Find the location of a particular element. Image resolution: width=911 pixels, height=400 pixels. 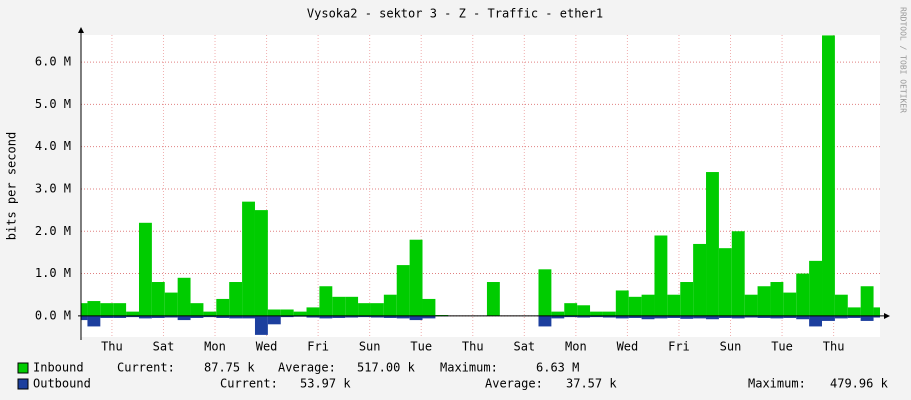

y-tick-label: 2.0 M is located at coordinates (53, 231).